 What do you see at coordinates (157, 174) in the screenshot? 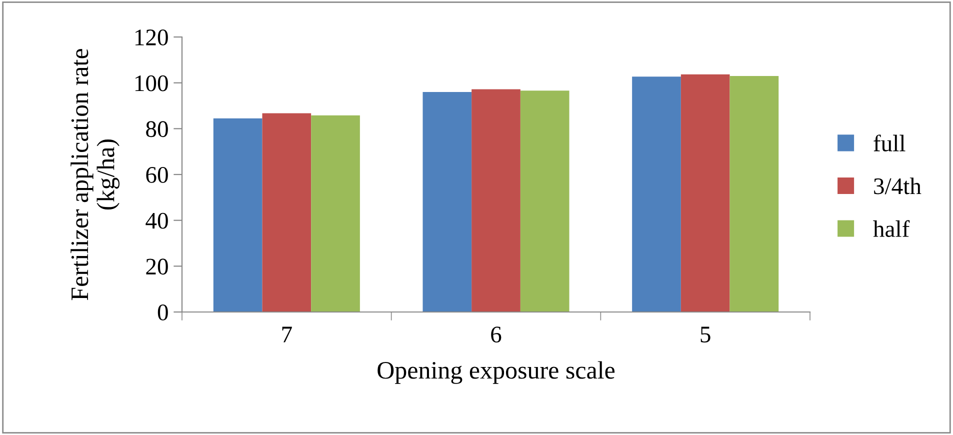
I see `y-tick-label: 60` at bounding box center [157, 174].